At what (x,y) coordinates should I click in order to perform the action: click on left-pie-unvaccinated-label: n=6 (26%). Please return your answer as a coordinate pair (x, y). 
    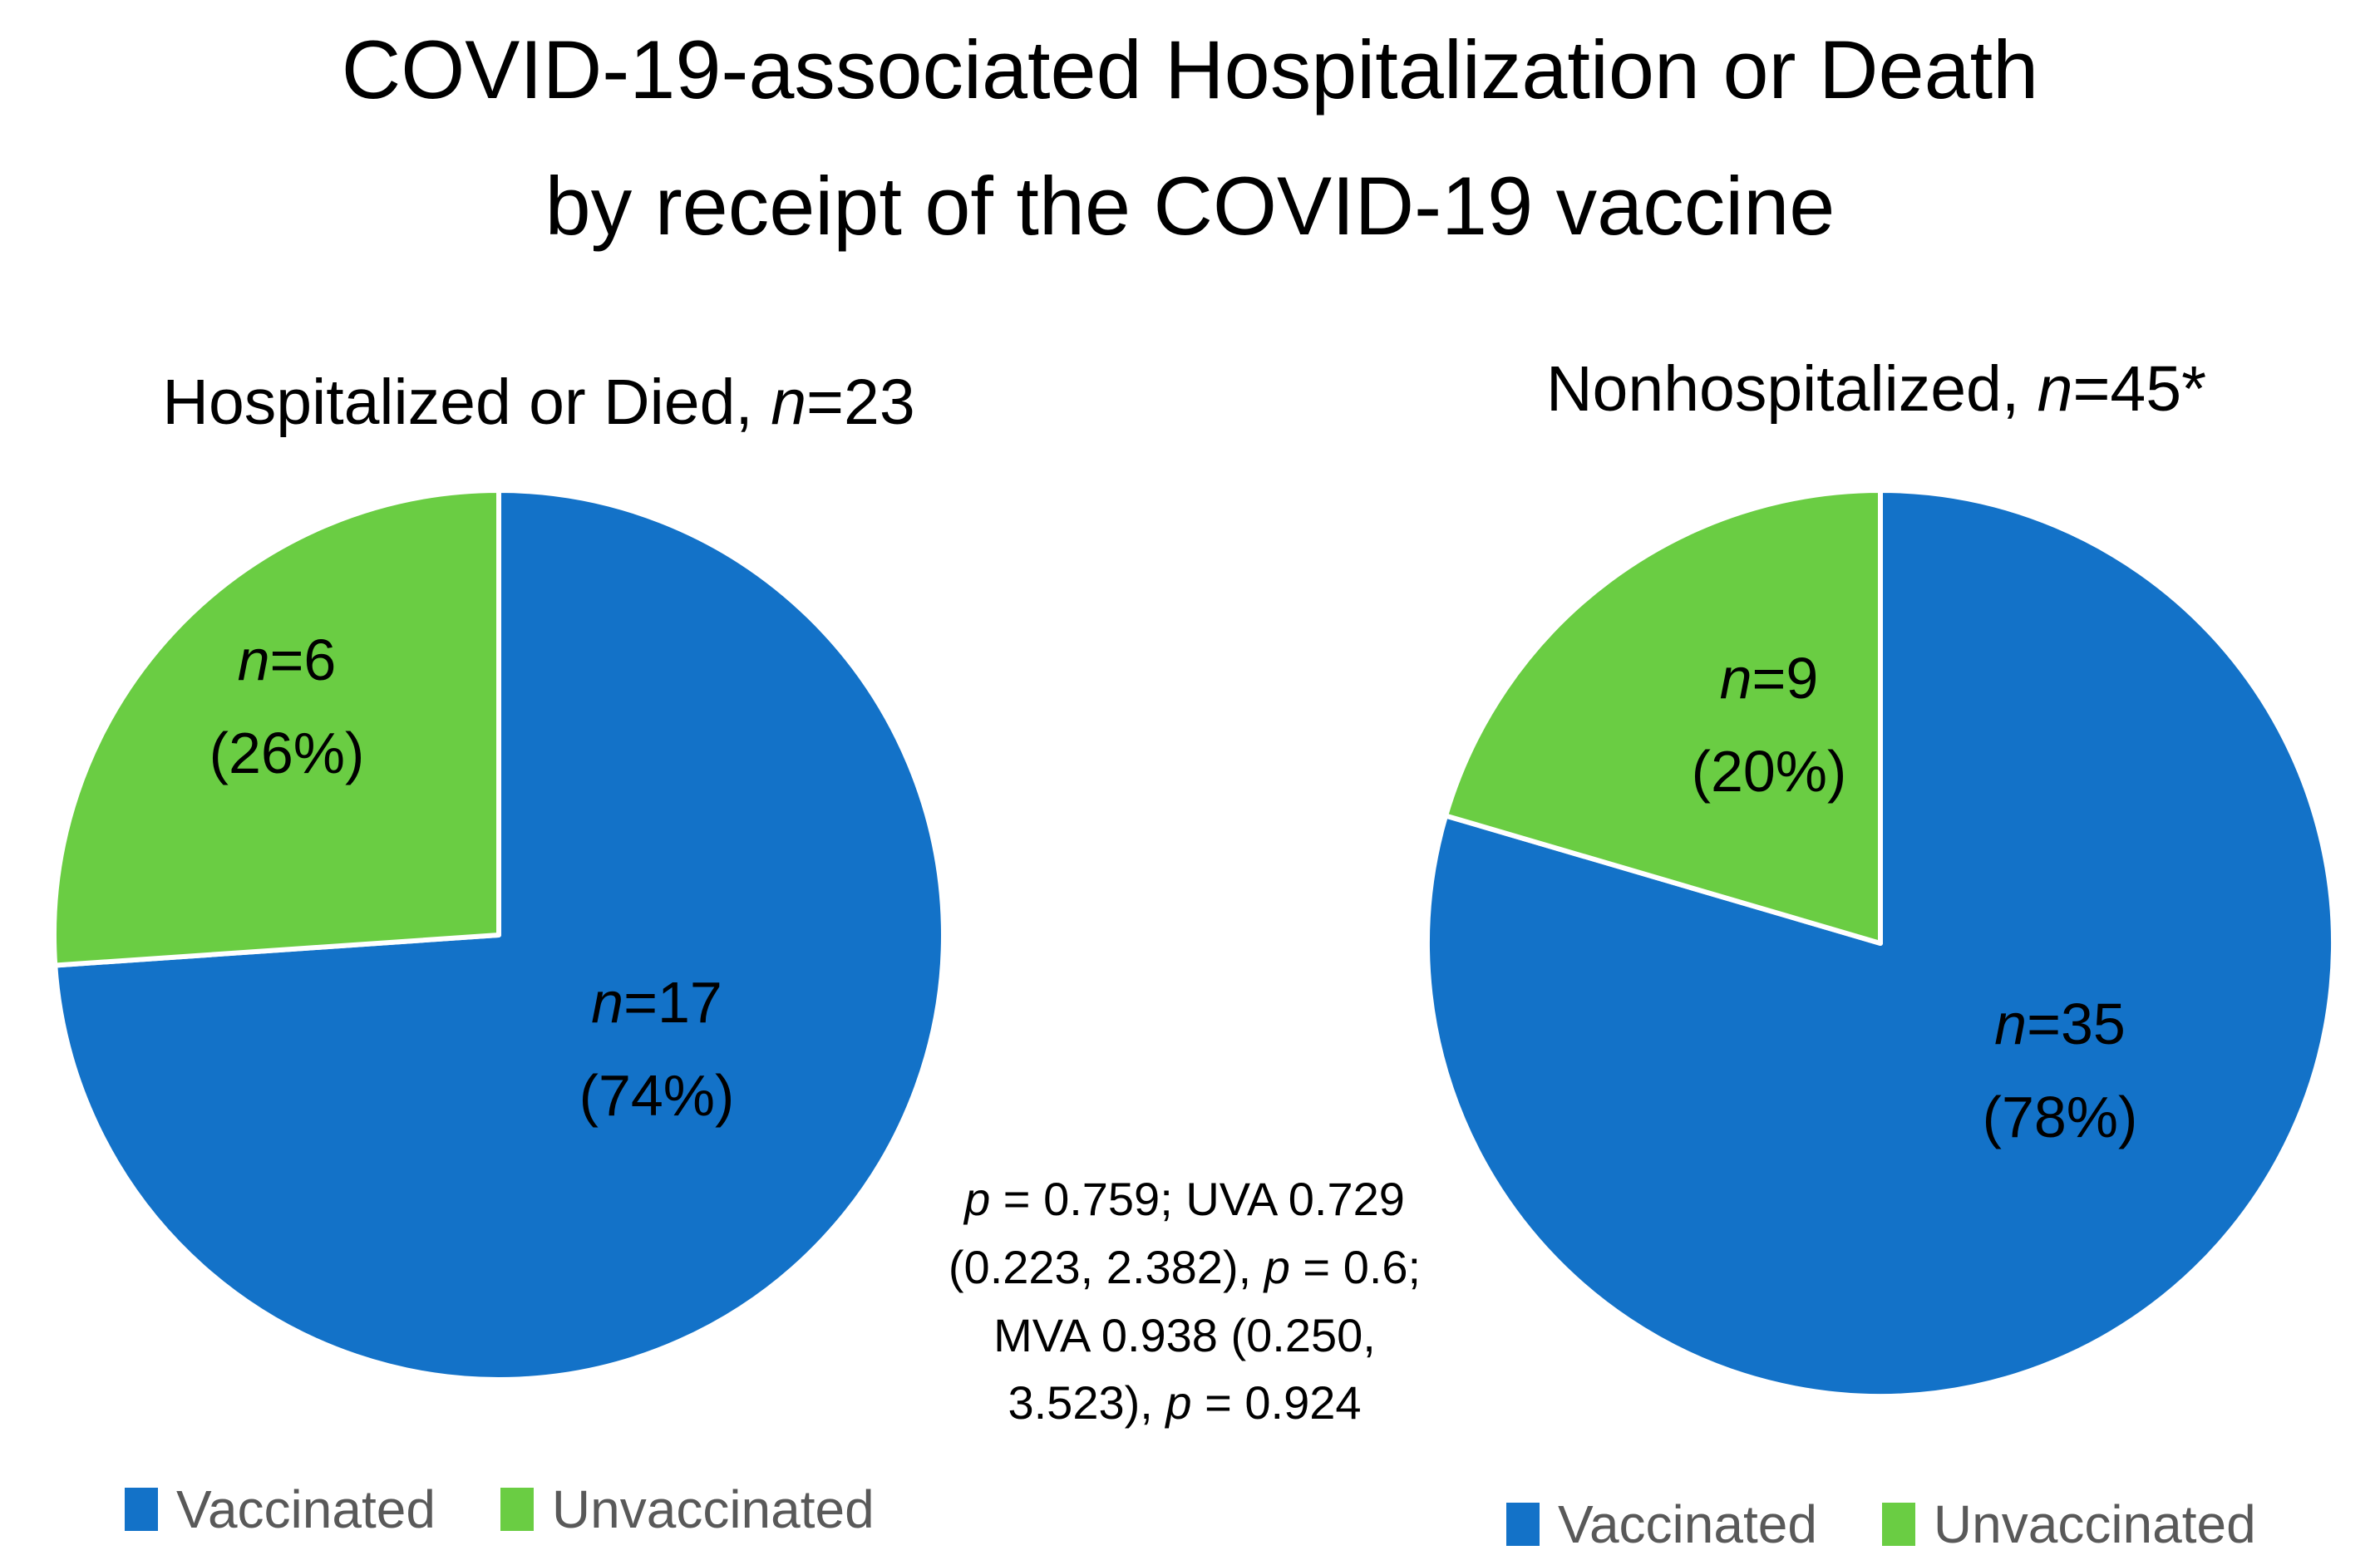
    Looking at the image, I should click on (287, 706).